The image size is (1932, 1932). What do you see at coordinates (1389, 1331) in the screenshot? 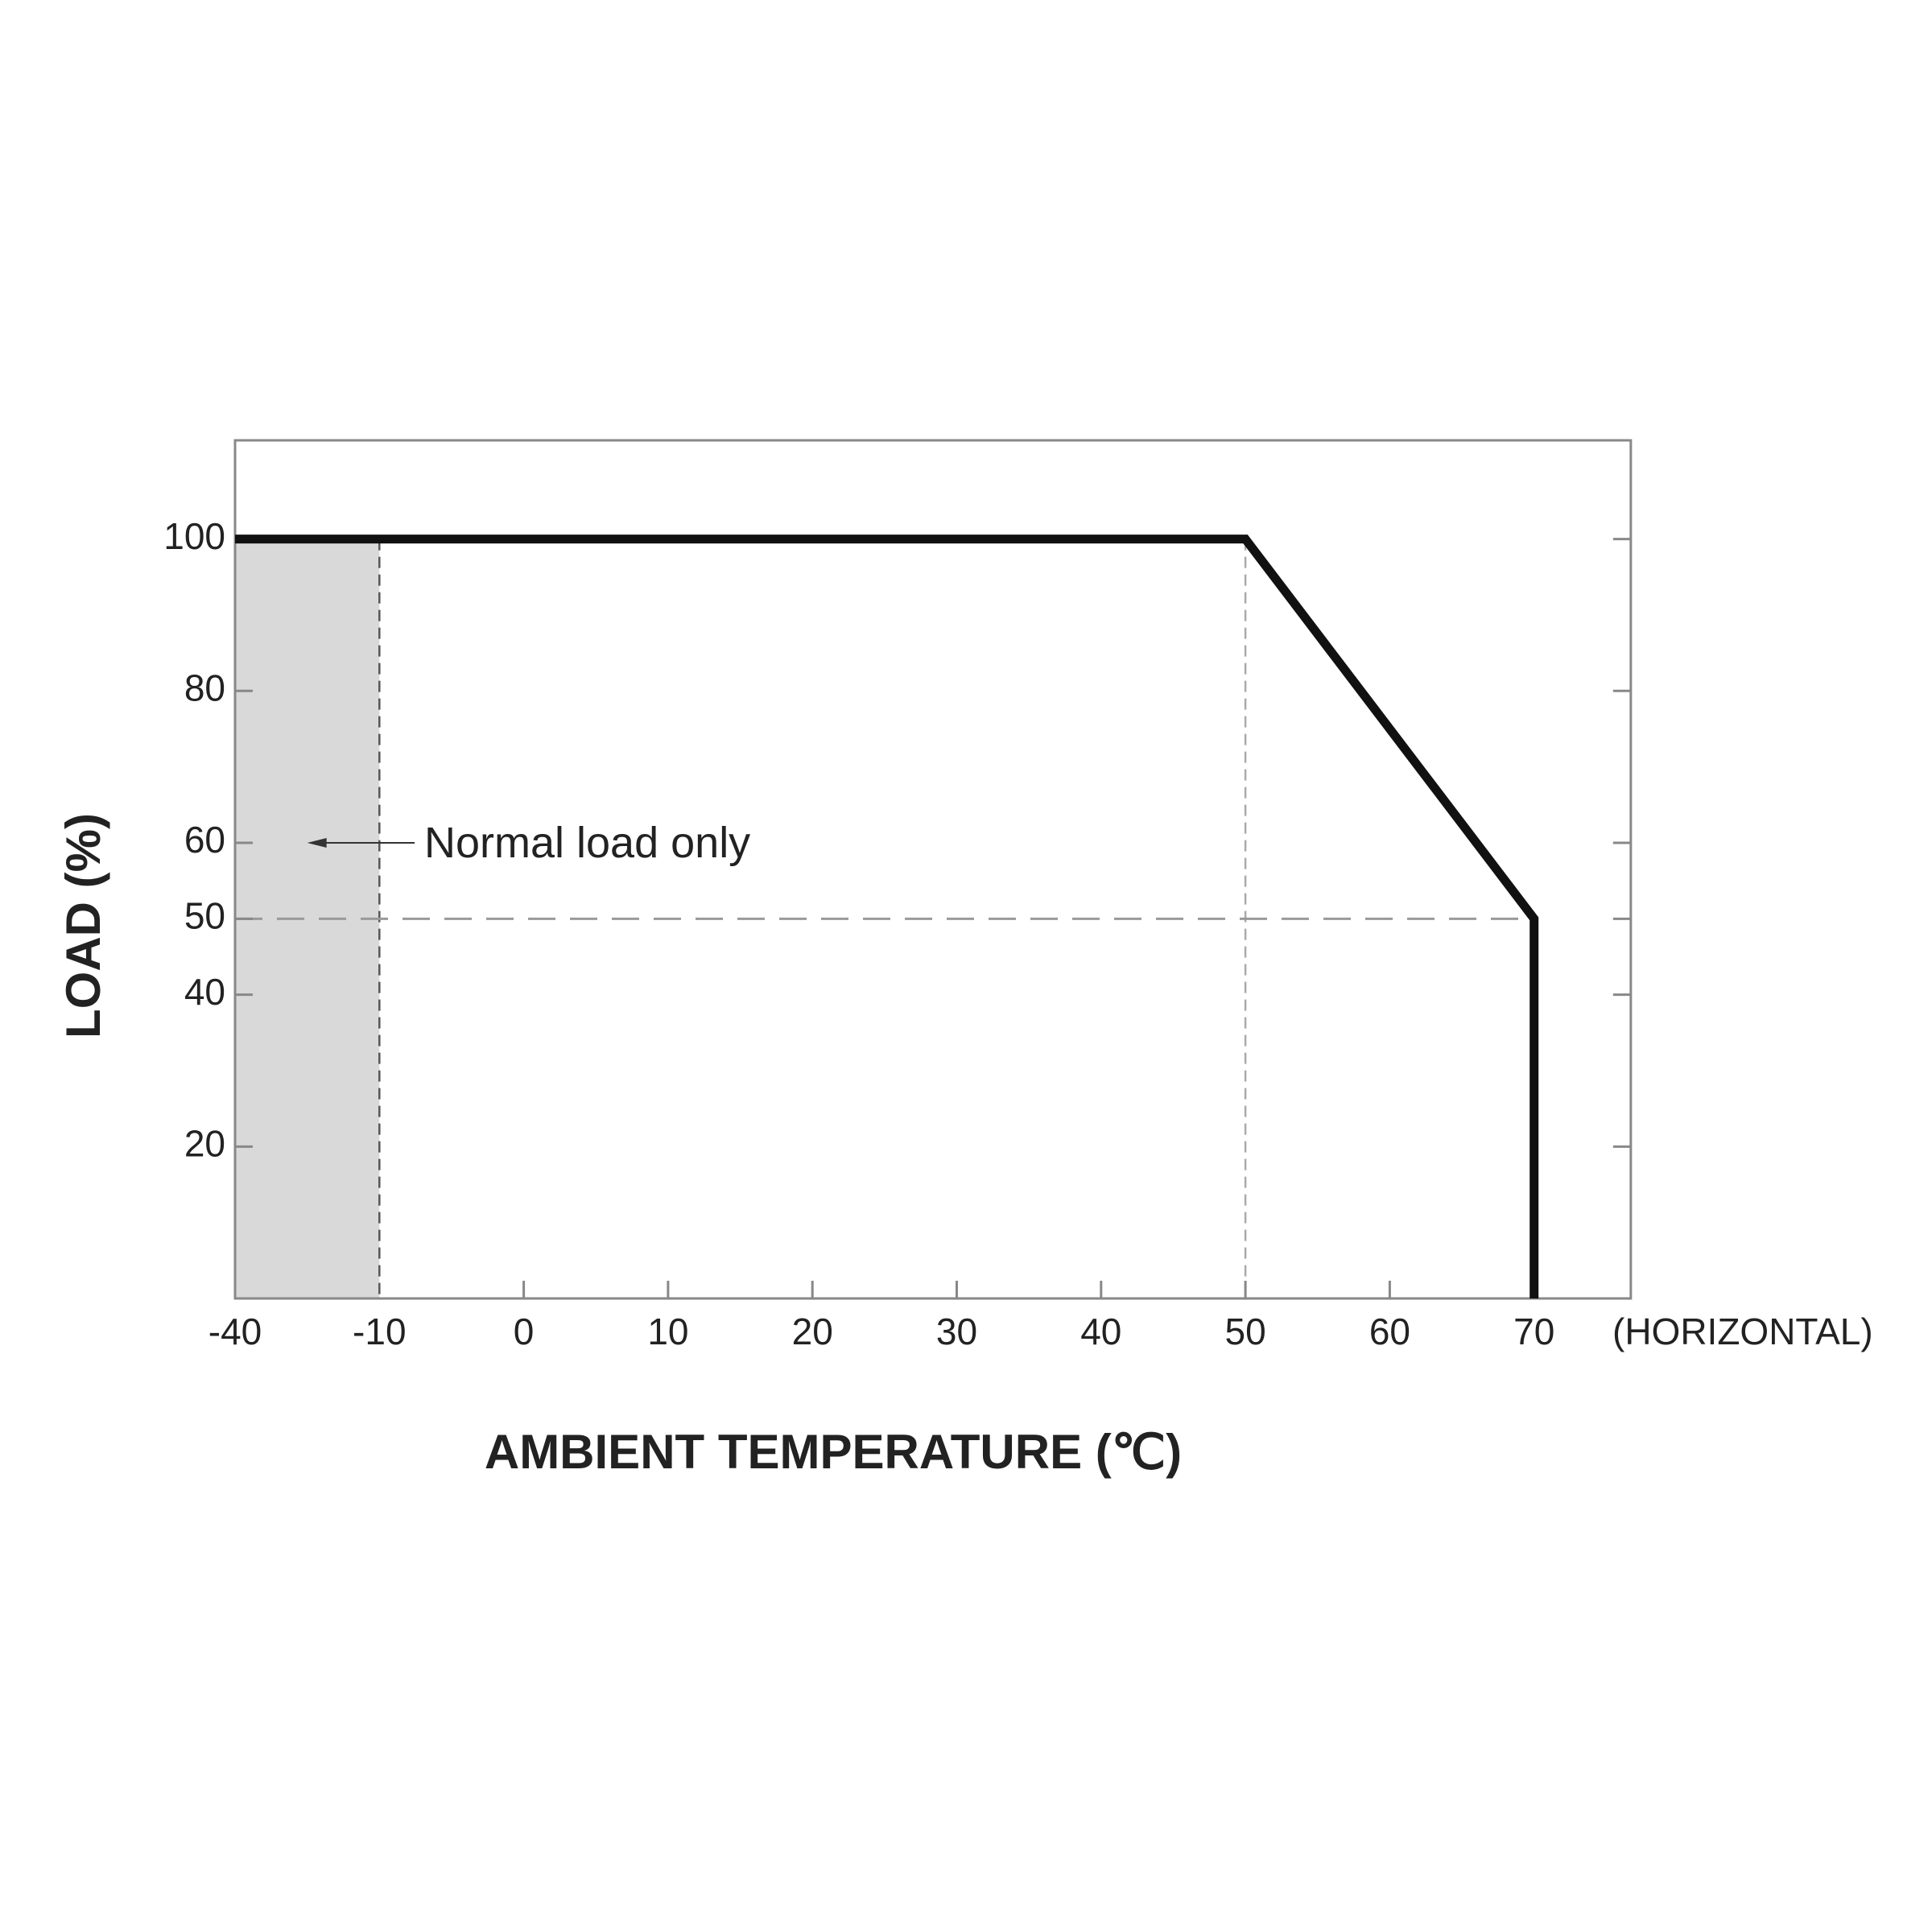
I see `x-tick-label: 60` at bounding box center [1389, 1331].